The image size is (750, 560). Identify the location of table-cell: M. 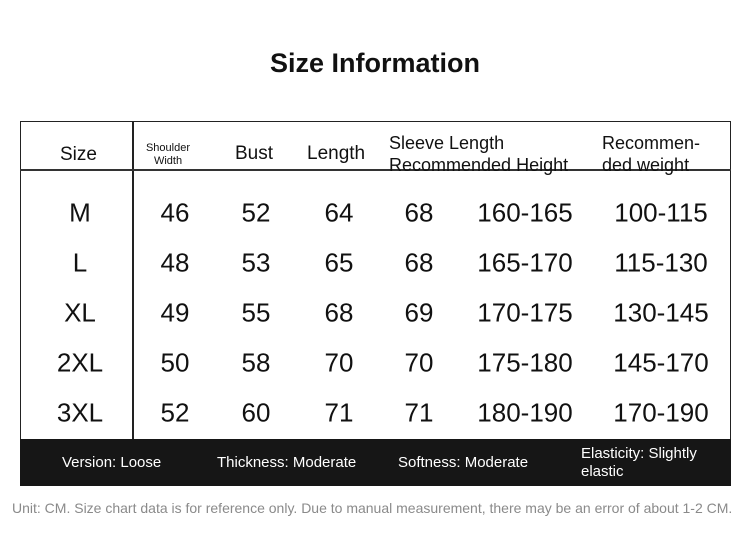
(80, 212).